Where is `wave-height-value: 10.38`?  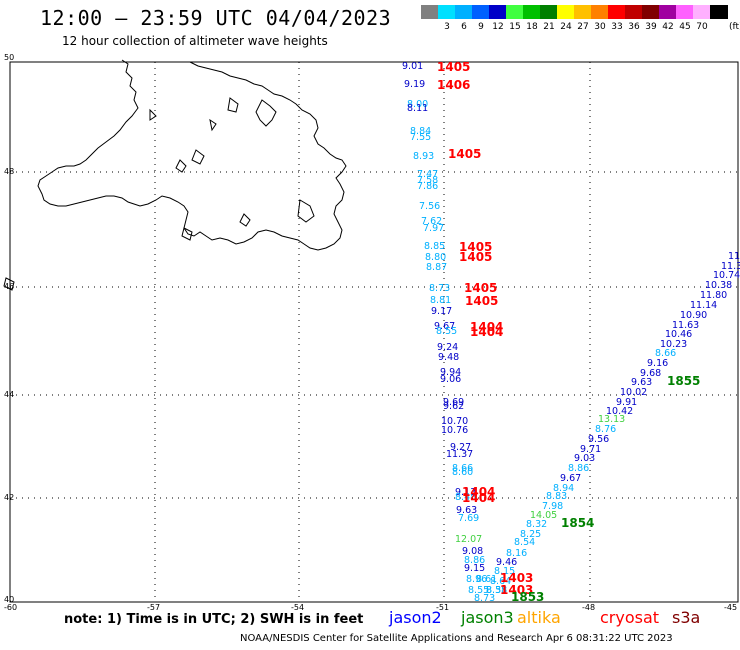 wave-height-value: 10.38 is located at coordinates (719, 285).